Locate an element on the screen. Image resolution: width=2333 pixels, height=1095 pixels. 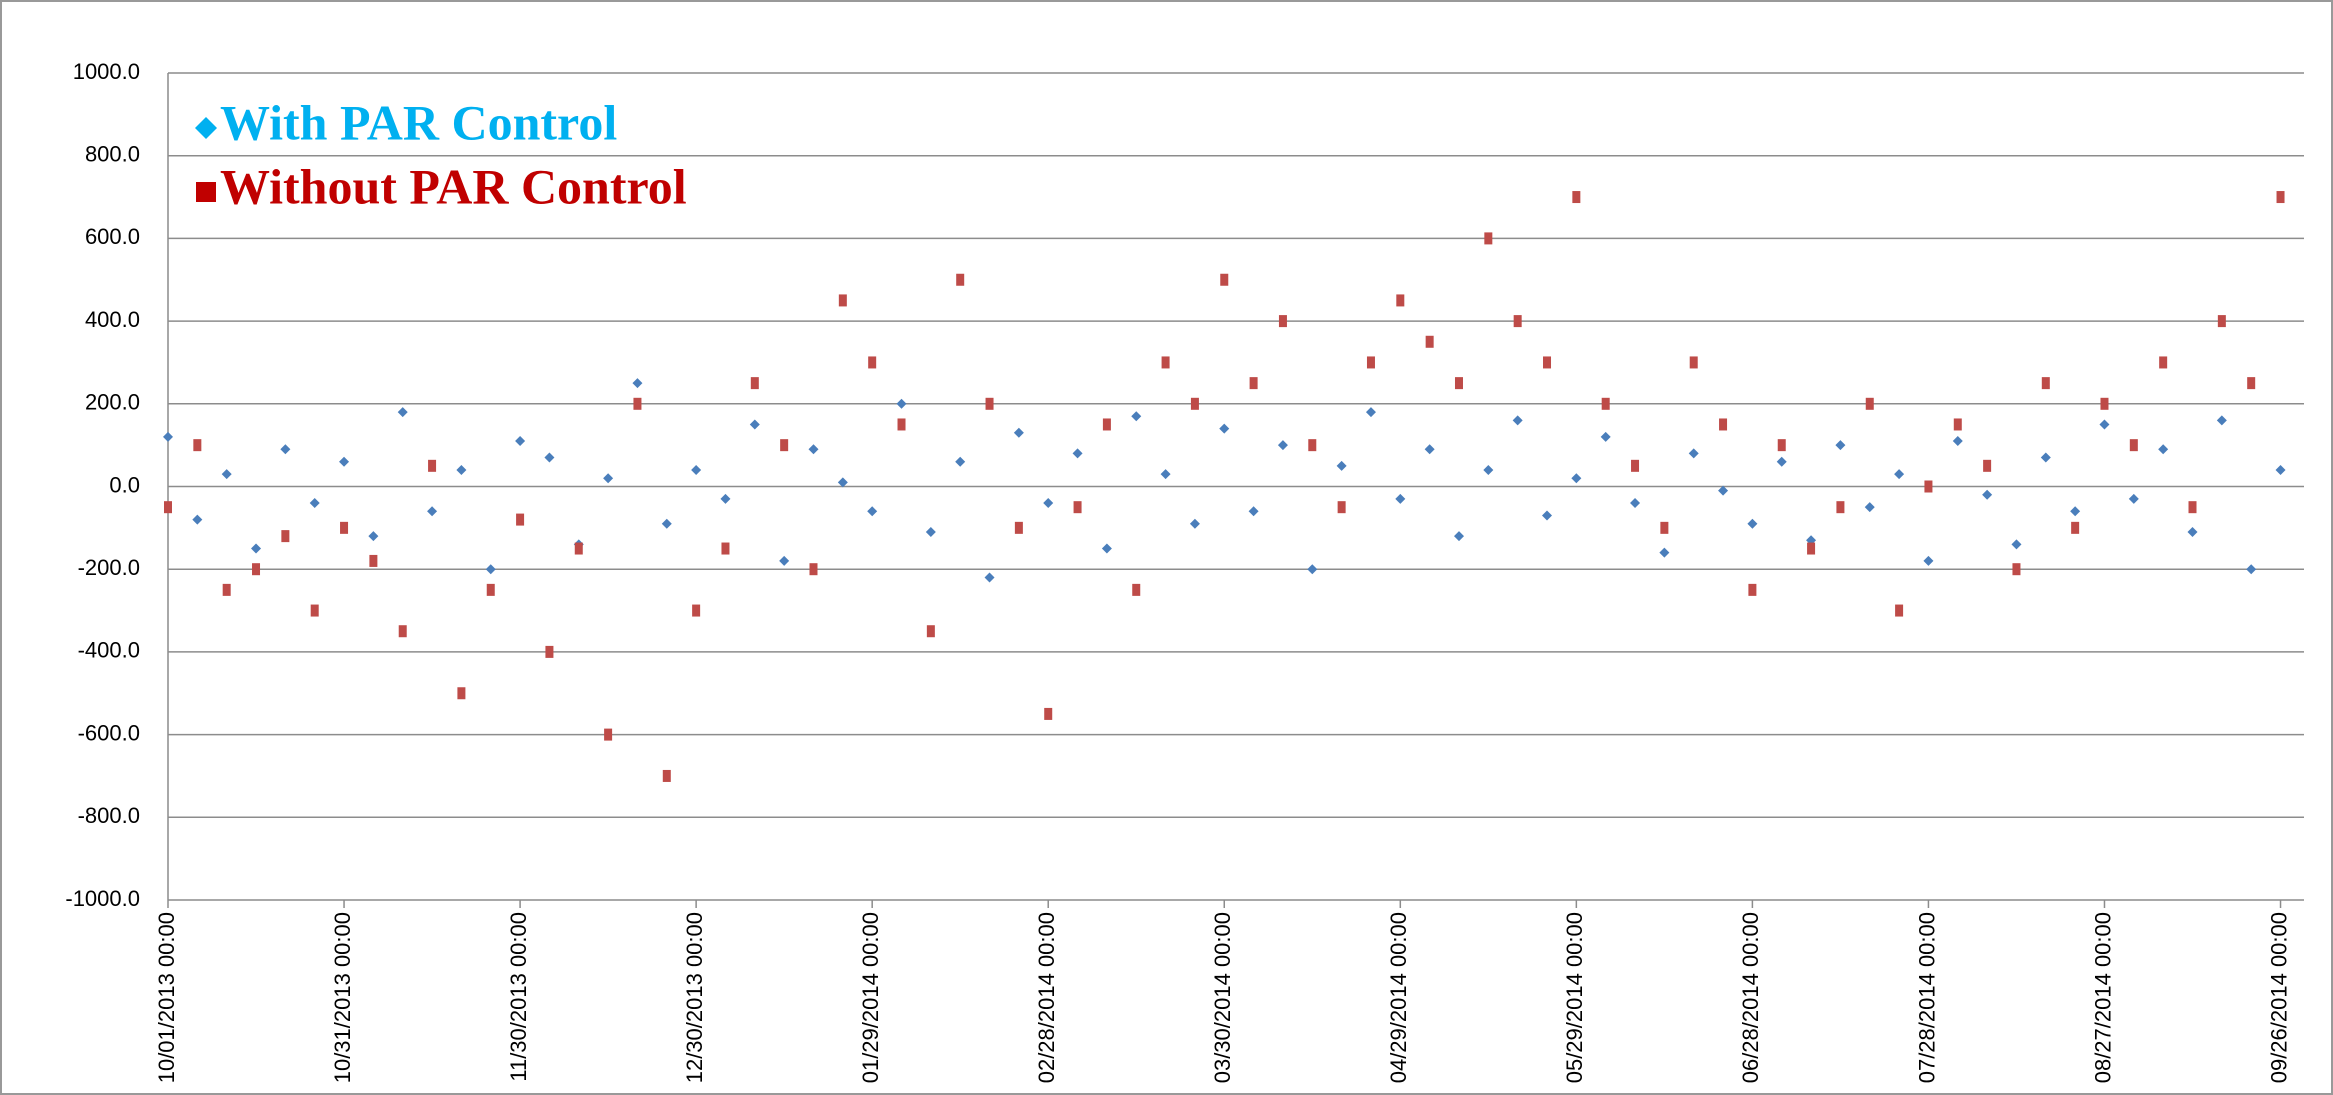
x-tick-label: 08/27/2014 00:00 is located at coordinates (2102, 997).